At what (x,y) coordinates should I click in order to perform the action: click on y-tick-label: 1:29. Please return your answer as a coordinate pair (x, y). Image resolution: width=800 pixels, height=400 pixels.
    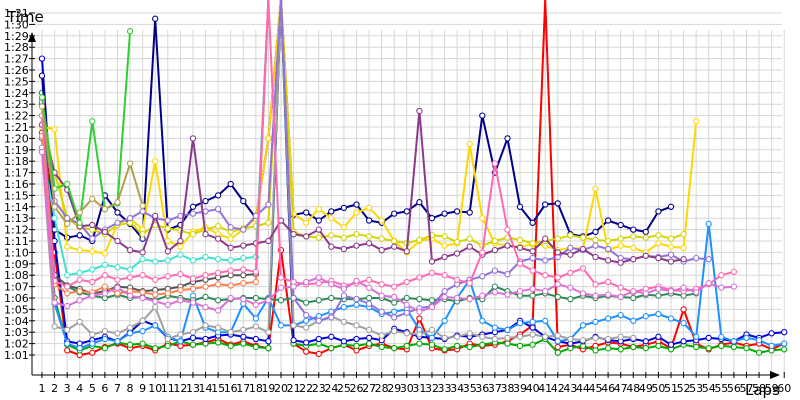
    Looking at the image, I should click on (16, 36).